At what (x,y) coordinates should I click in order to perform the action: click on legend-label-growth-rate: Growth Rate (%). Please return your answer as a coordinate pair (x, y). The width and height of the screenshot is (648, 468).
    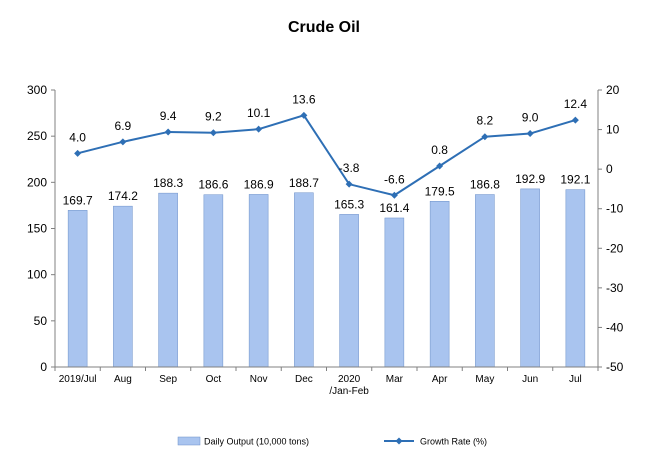
    Looking at the image, I should click on (453, 442).